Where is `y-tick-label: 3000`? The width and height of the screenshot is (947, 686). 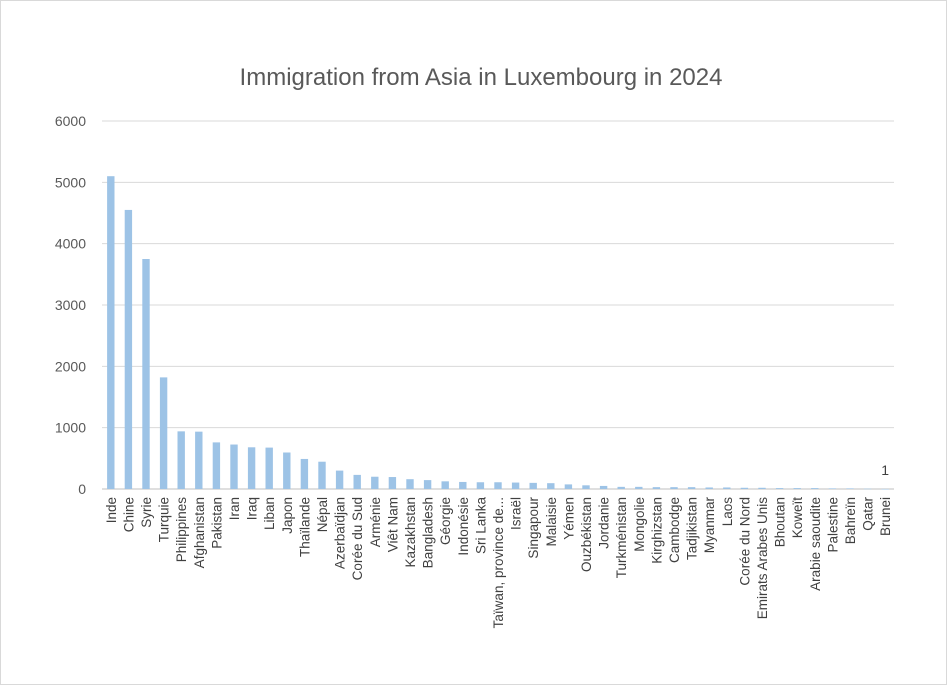 y-tick-label: 3000 is located at coordinates (70, 305).